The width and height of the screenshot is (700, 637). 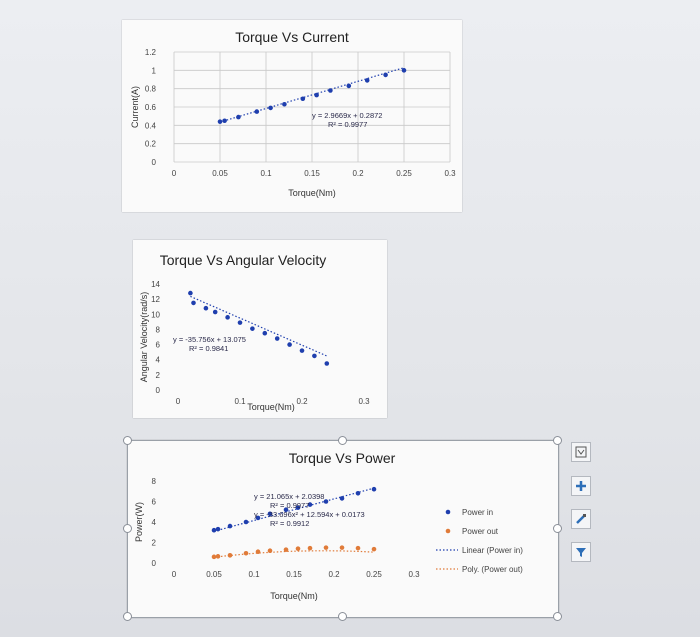 I want to click on x-tick-label: 0.25, so click(x=404, y=173).